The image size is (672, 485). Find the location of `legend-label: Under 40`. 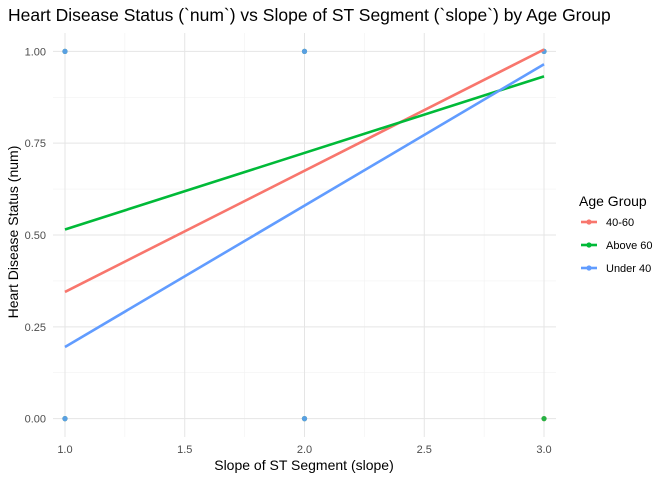

legend-label: Under 40 is located at coordinates (628, 269).